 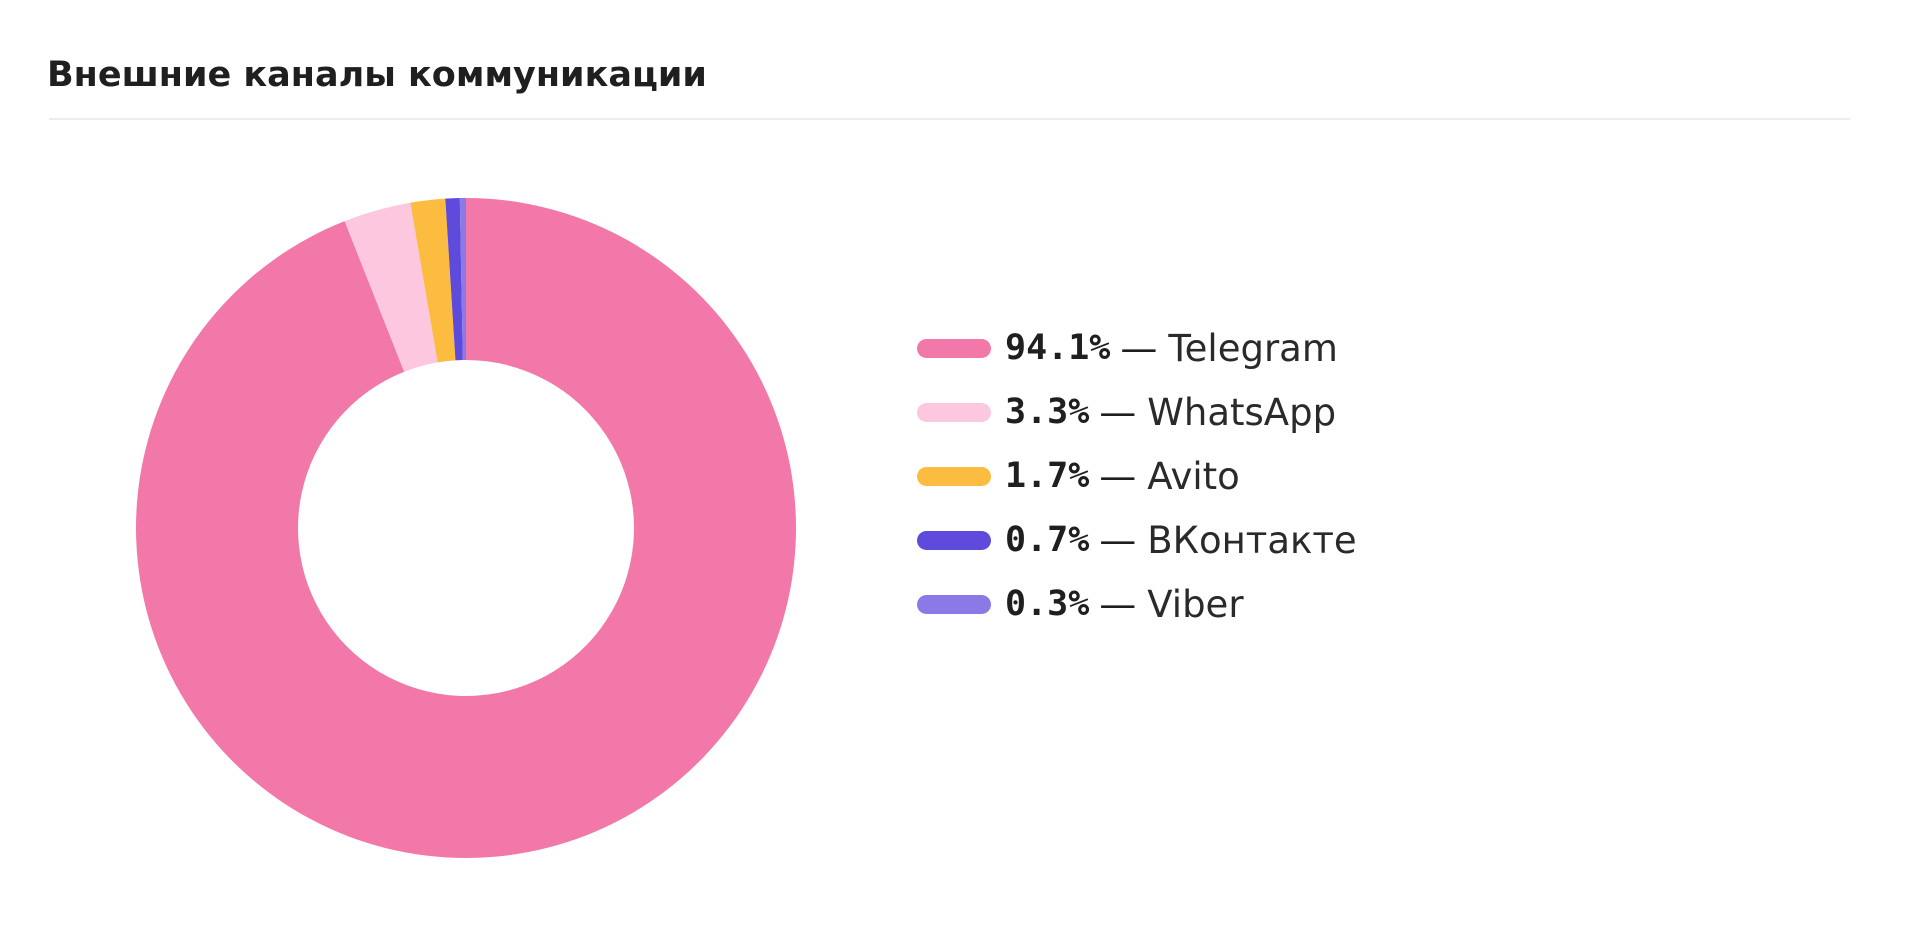 What do you see at coordinates (1047, 540) in the screenshot?
I see `legend-percent: 0.7%` at bounding box center [1047, 540].